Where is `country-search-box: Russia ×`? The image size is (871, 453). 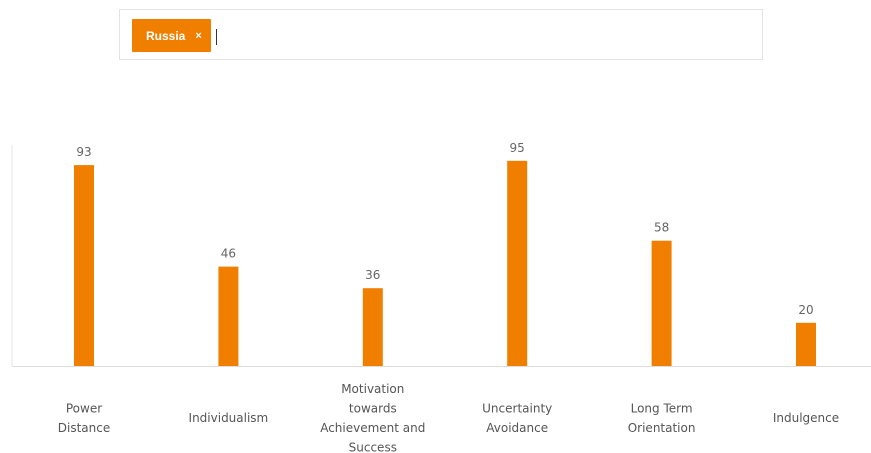 country-search-box: Russia × is located at coordinates (441, 34).